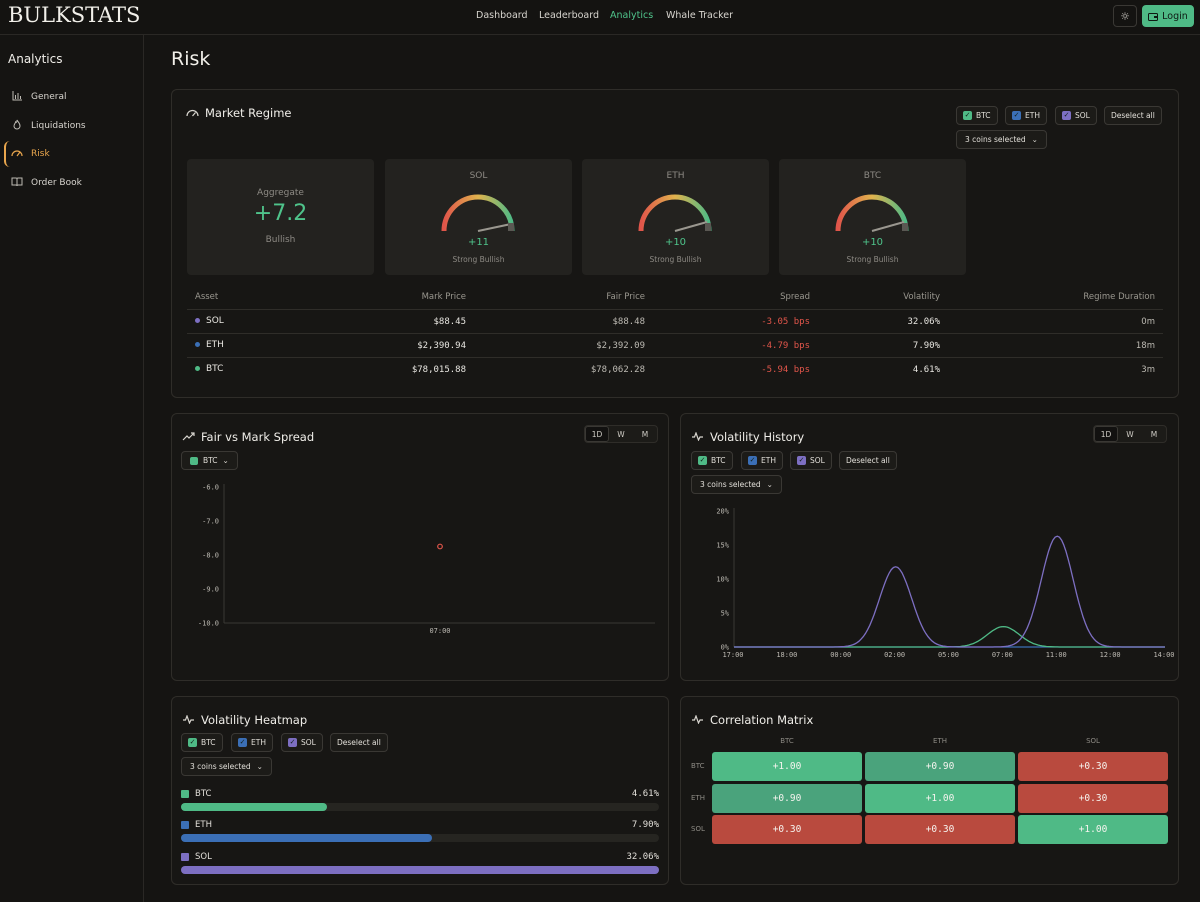  I want to click on matrix-cell: +1.00, so click(940, 798).